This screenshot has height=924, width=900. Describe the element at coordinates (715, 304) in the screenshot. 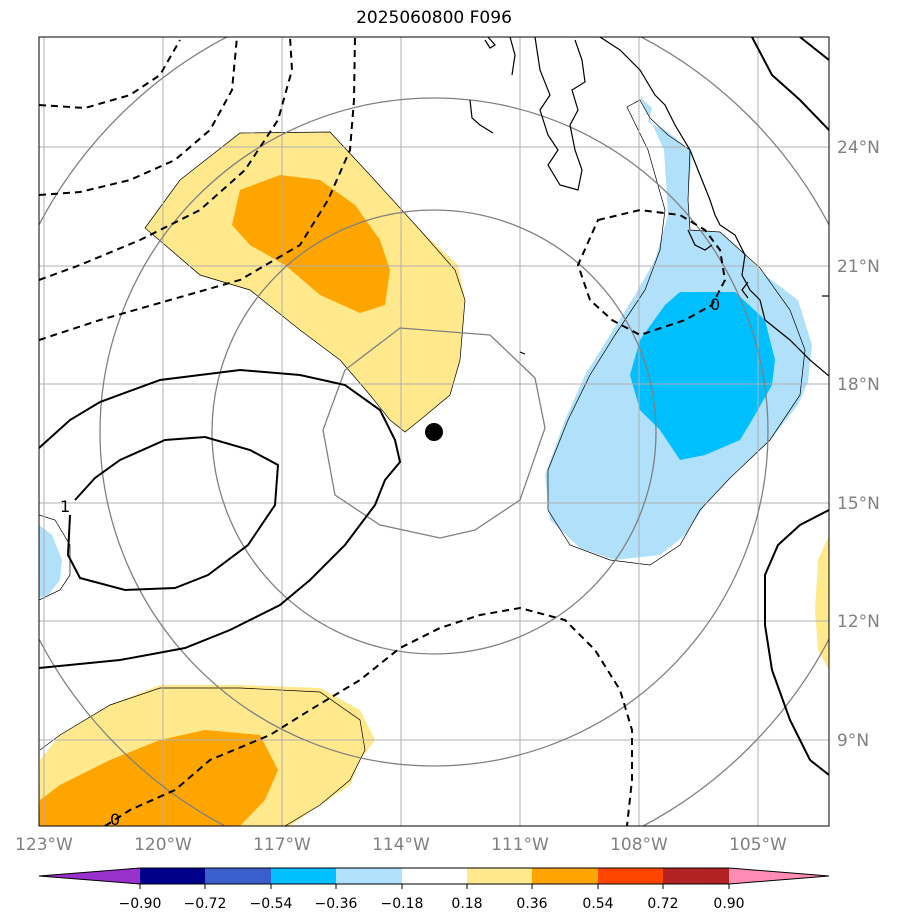

I see `contour-label-0-east: 0` at that location.